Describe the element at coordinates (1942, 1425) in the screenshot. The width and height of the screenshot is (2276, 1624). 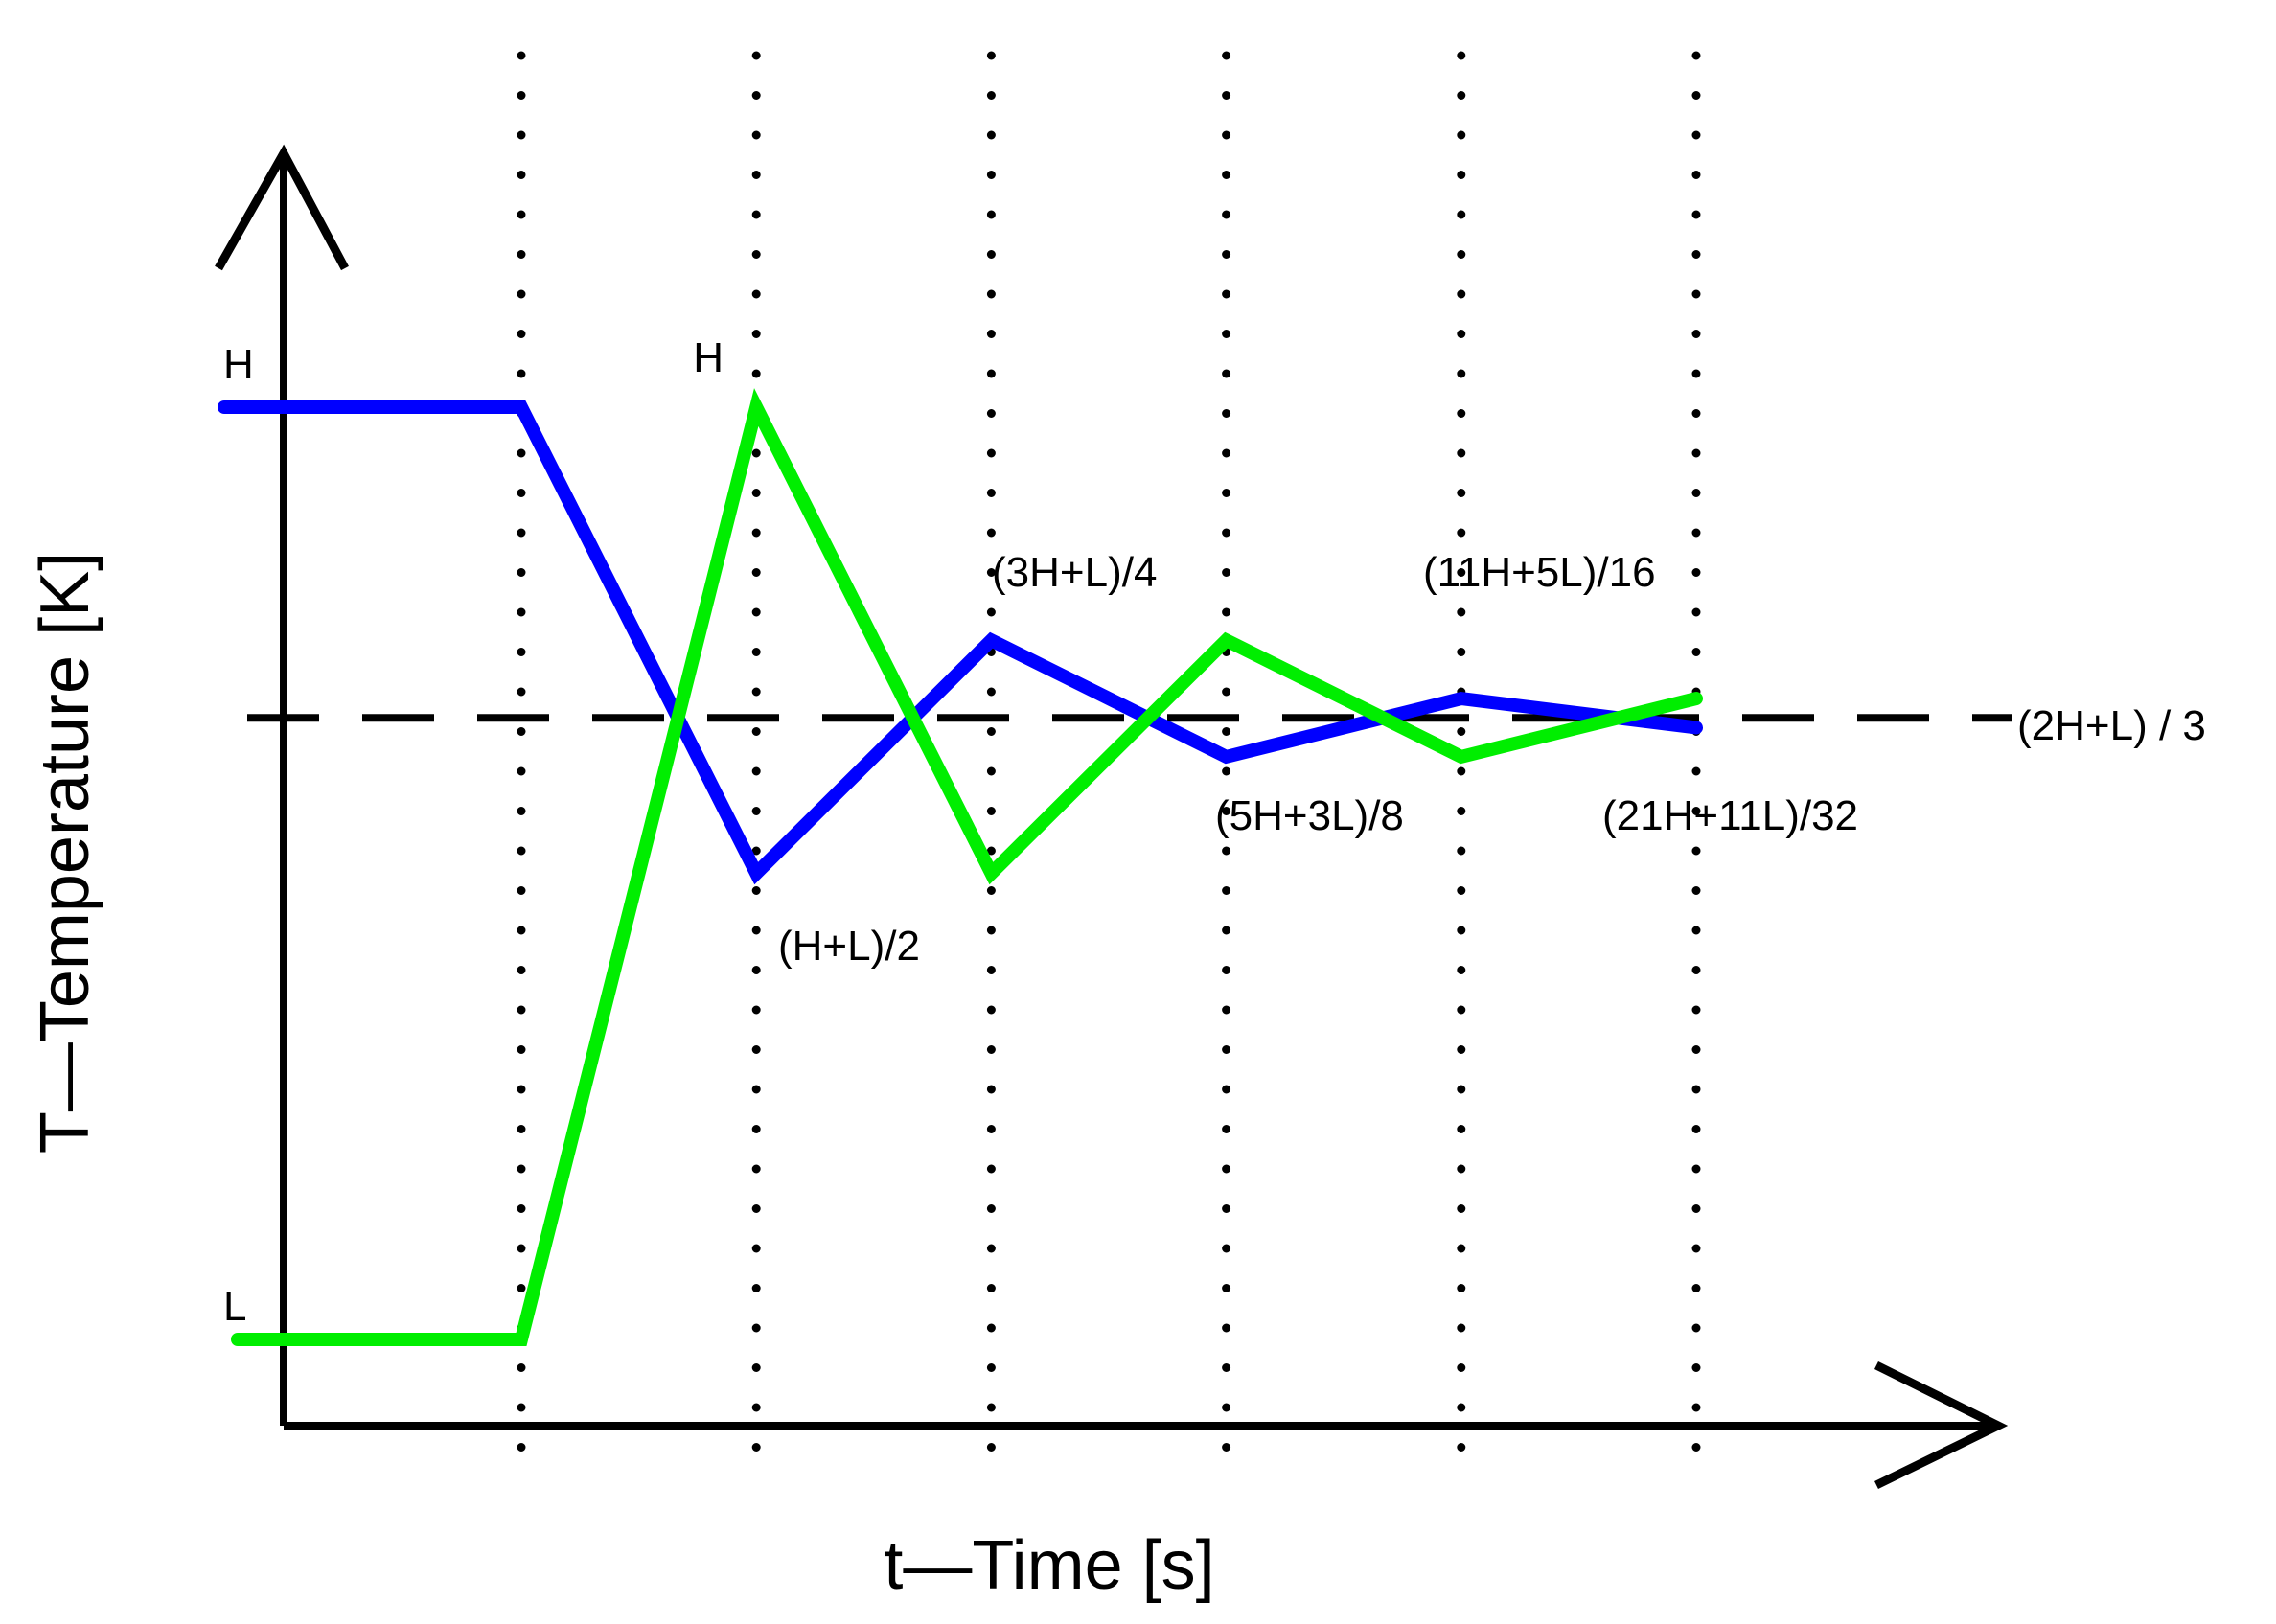
I see `x-axis-arrow-icon` at that location.